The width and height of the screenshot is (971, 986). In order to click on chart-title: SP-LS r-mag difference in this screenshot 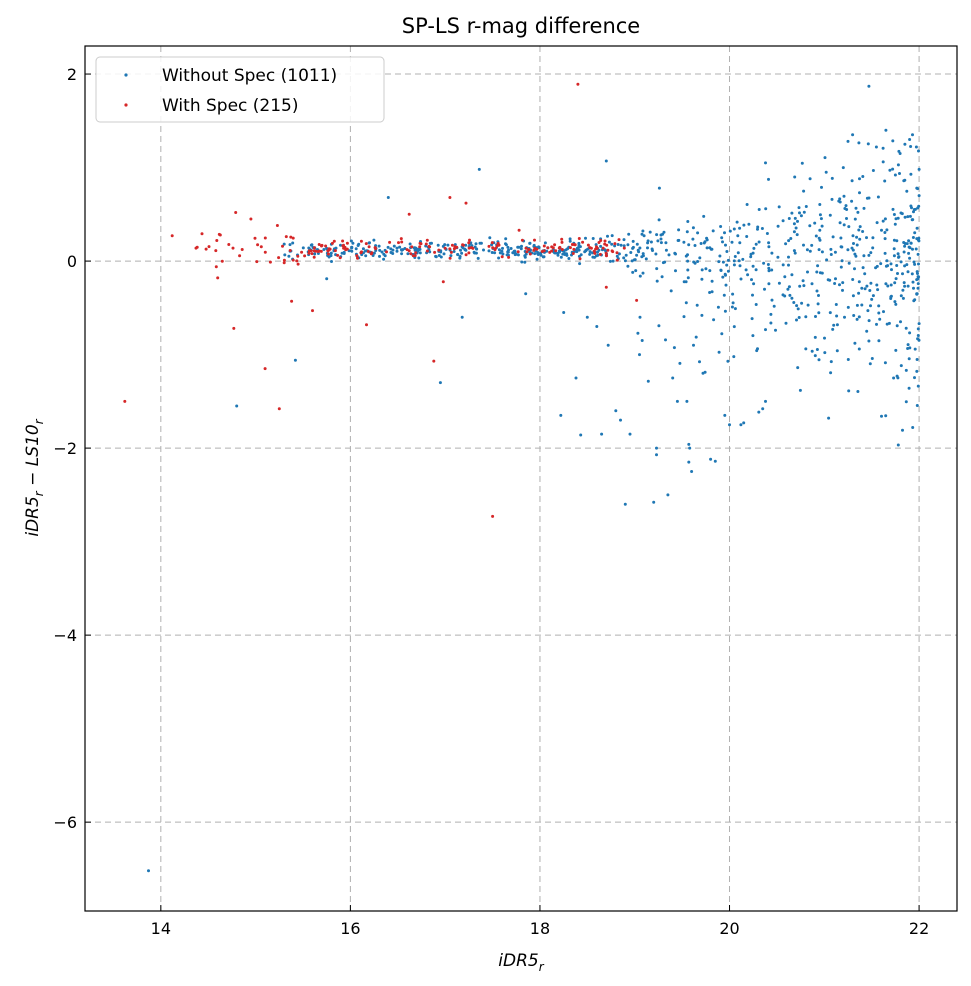, I will do `click(521, 26)`.